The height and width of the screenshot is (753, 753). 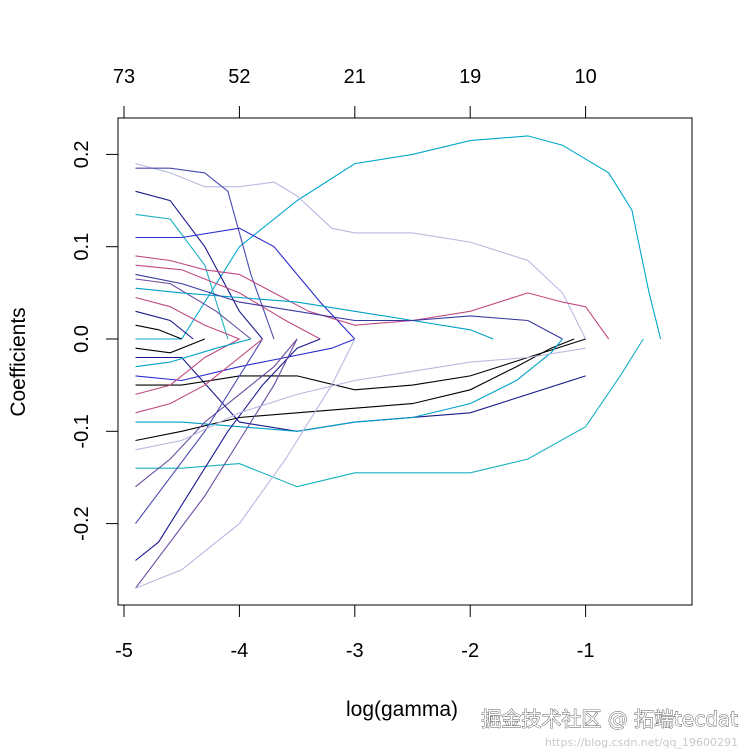 What do you see at coordinates (470, 77) in the screenshot?
I see `top-tick-label: 19` at bounding box center [470, 77].